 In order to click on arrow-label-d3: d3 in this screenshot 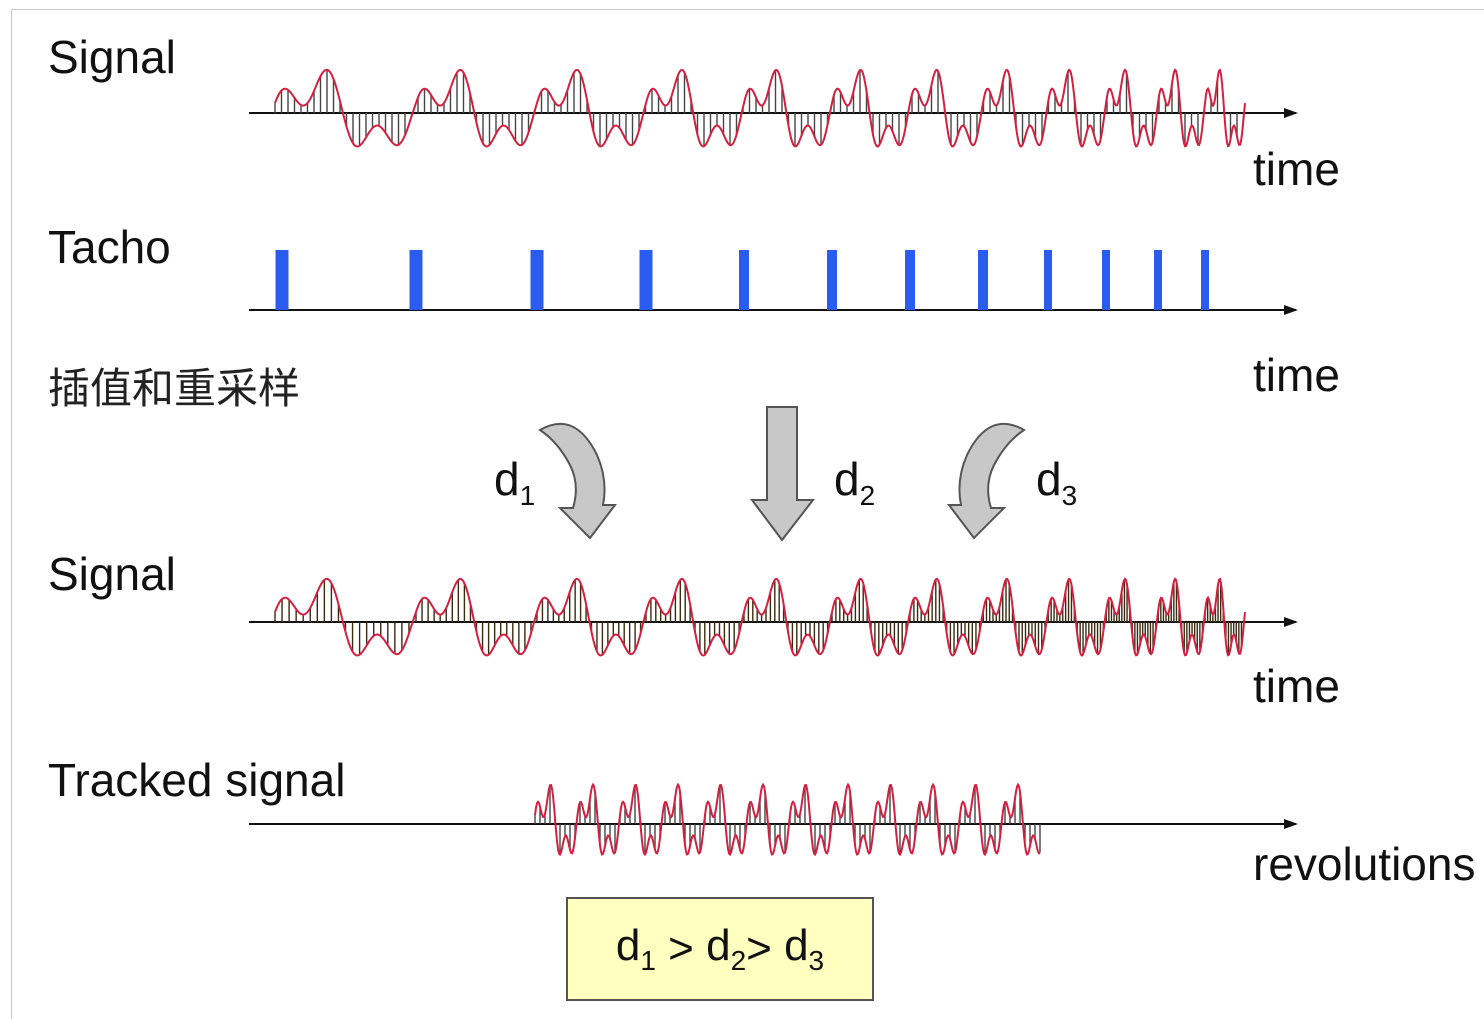, I will do `click(1057, 482)`.